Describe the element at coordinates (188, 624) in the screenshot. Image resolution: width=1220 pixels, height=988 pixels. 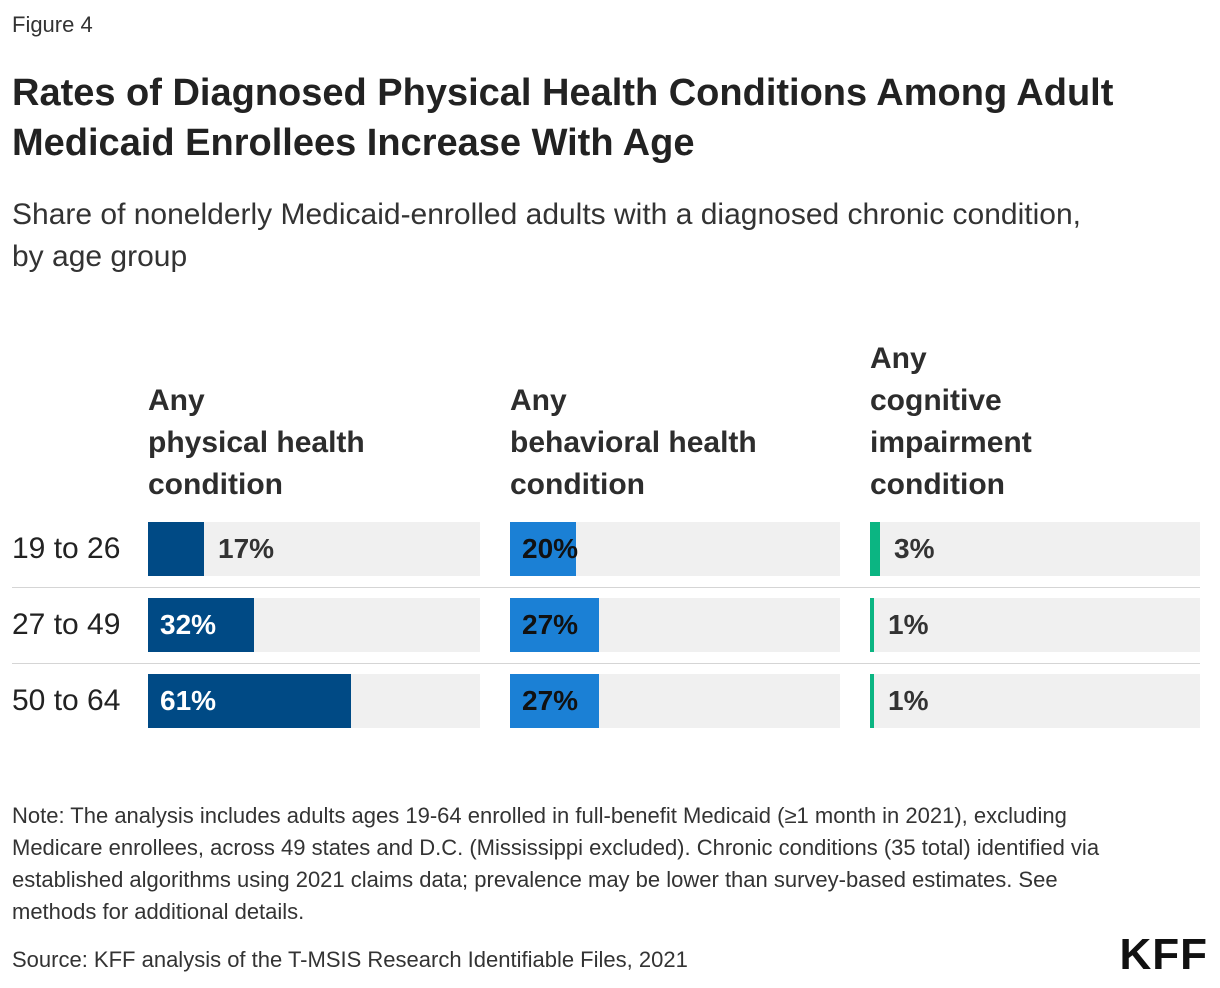
I see `bar-value-label: 32%` at that location.